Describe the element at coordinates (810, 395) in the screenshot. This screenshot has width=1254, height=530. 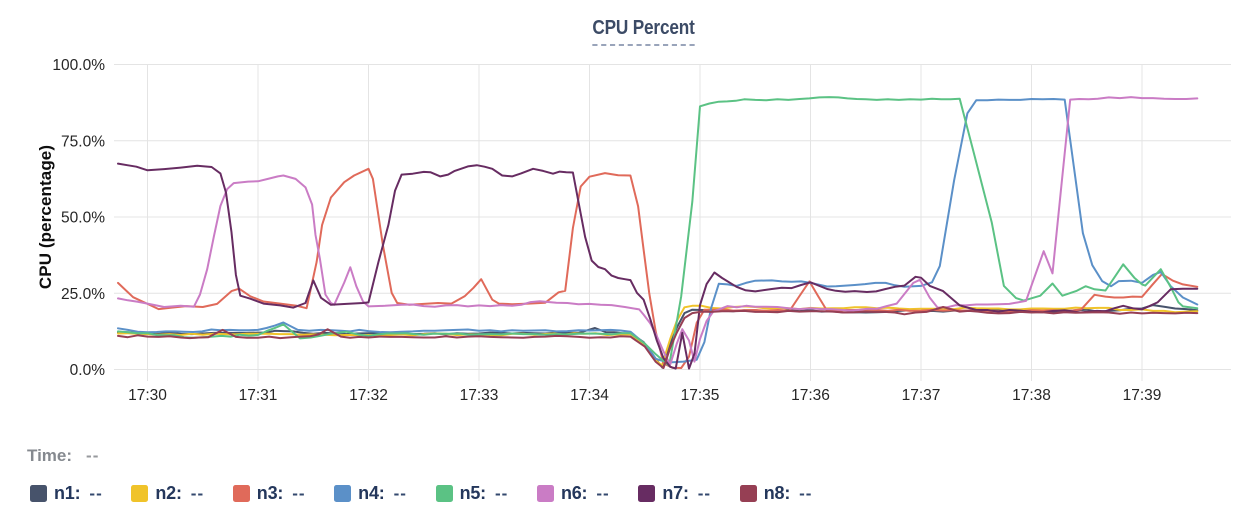
I see `x-tick-label: 17:36` at that location.